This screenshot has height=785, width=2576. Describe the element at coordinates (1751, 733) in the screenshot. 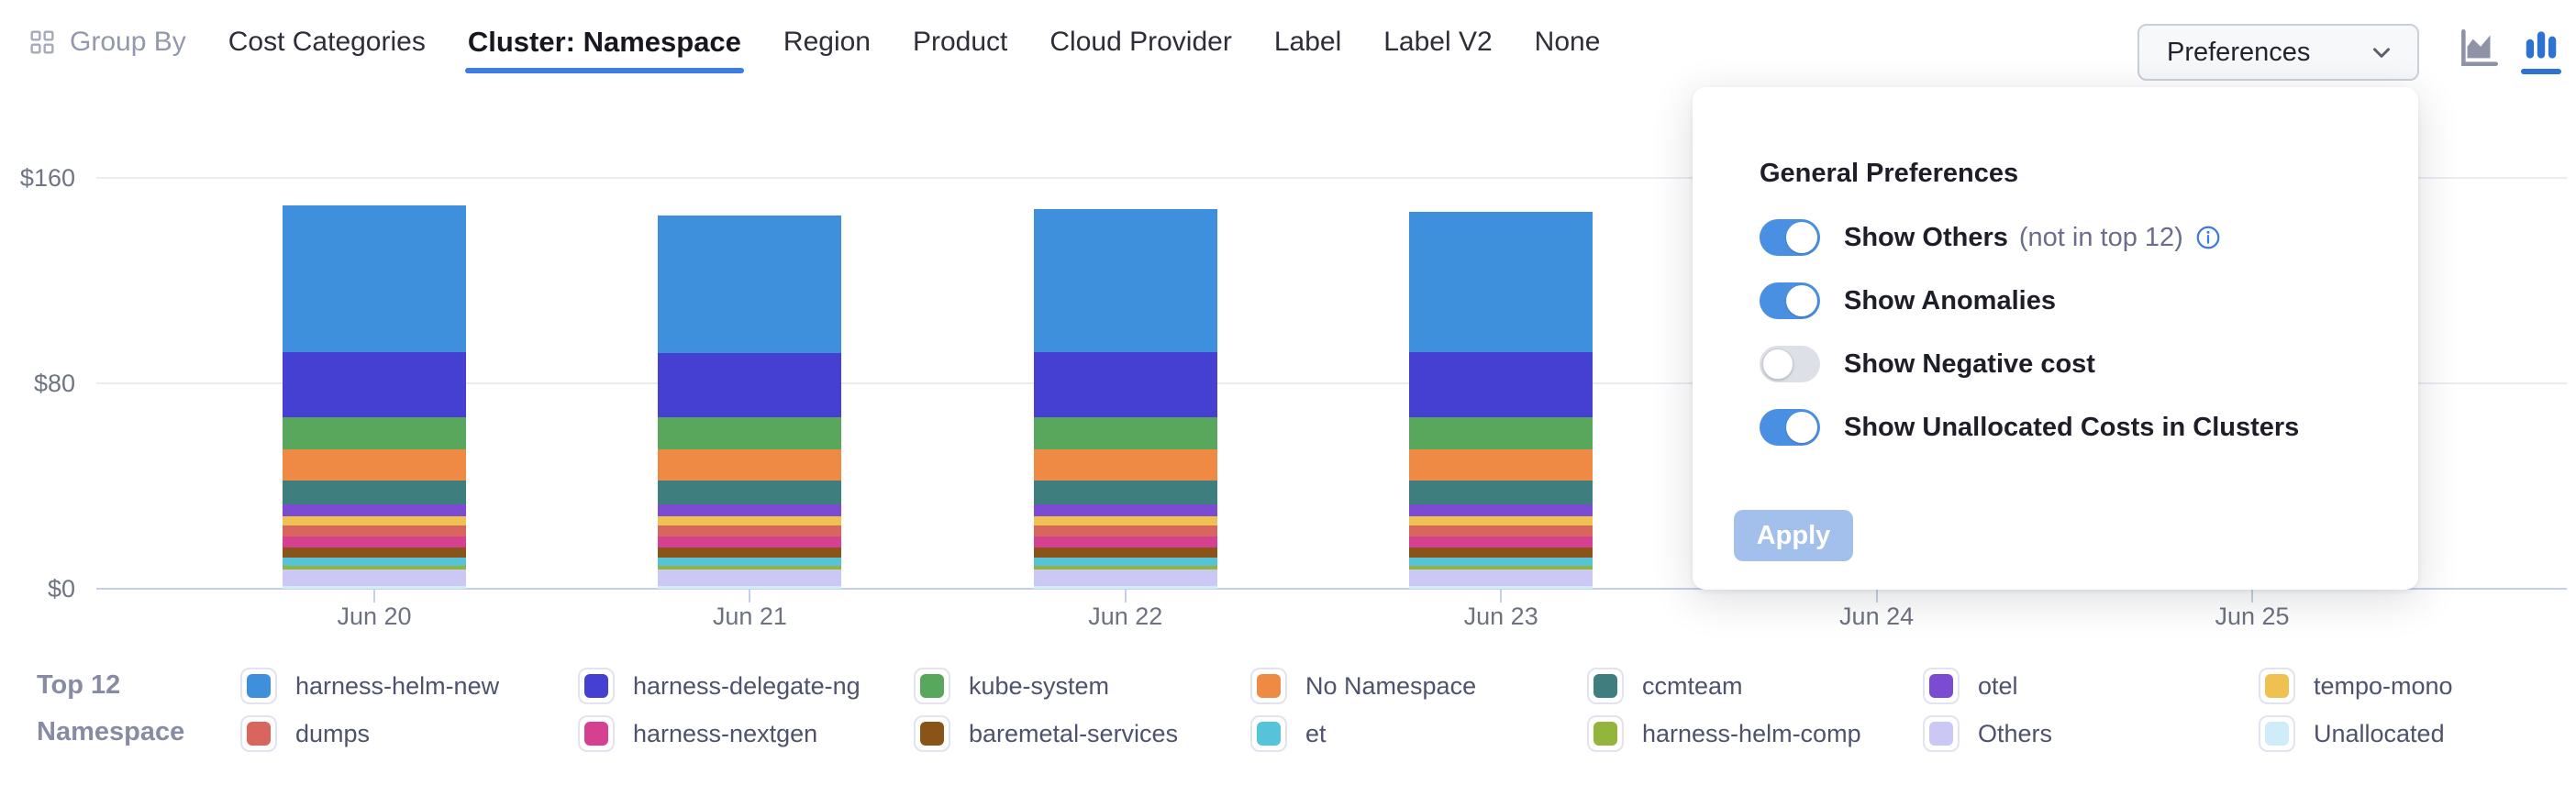

I see `legend-label: harness-helm-comp` at that location.